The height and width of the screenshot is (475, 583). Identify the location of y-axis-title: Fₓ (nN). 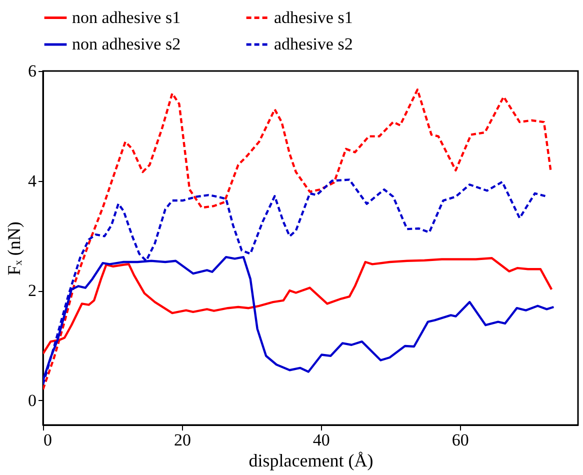
(14, 249).